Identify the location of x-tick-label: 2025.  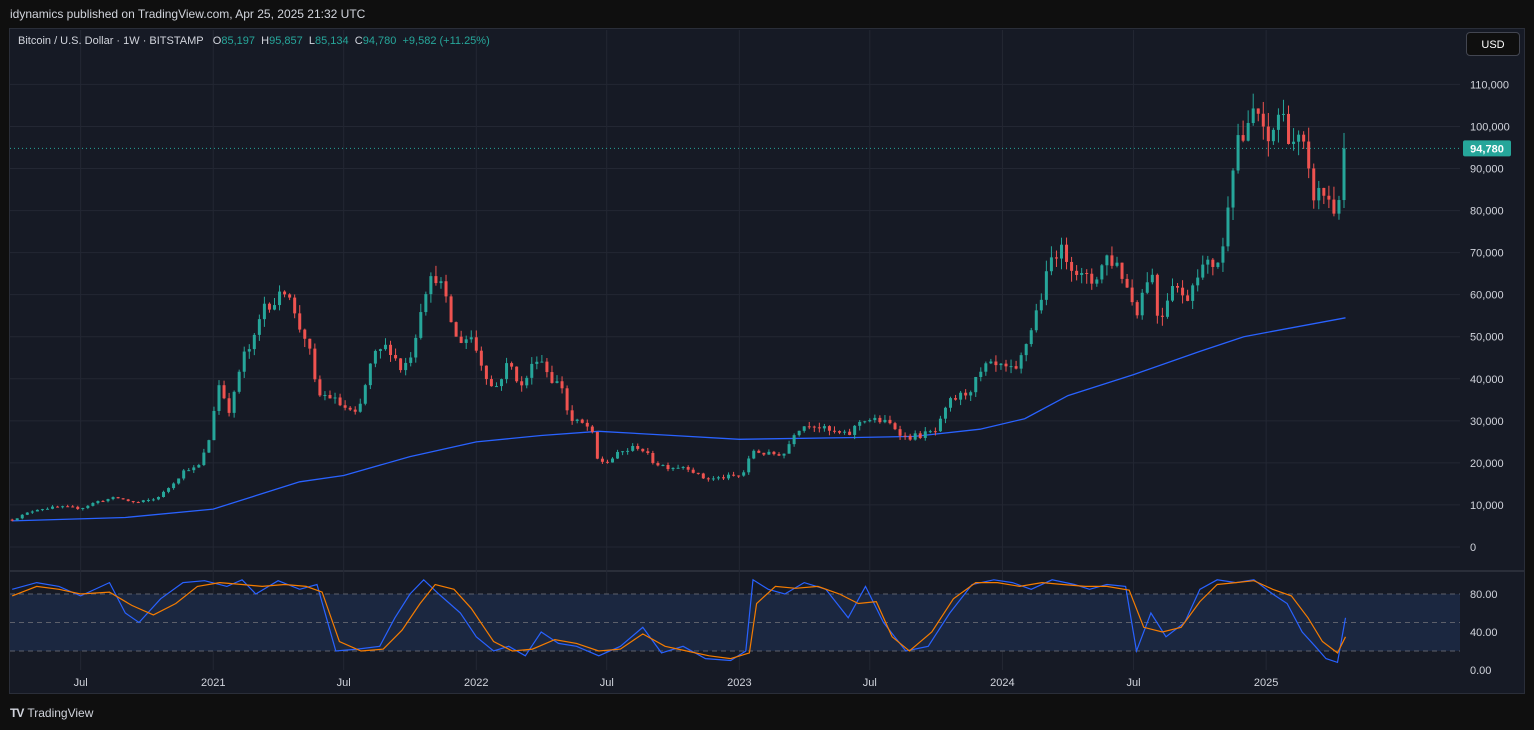
(1266, 683).